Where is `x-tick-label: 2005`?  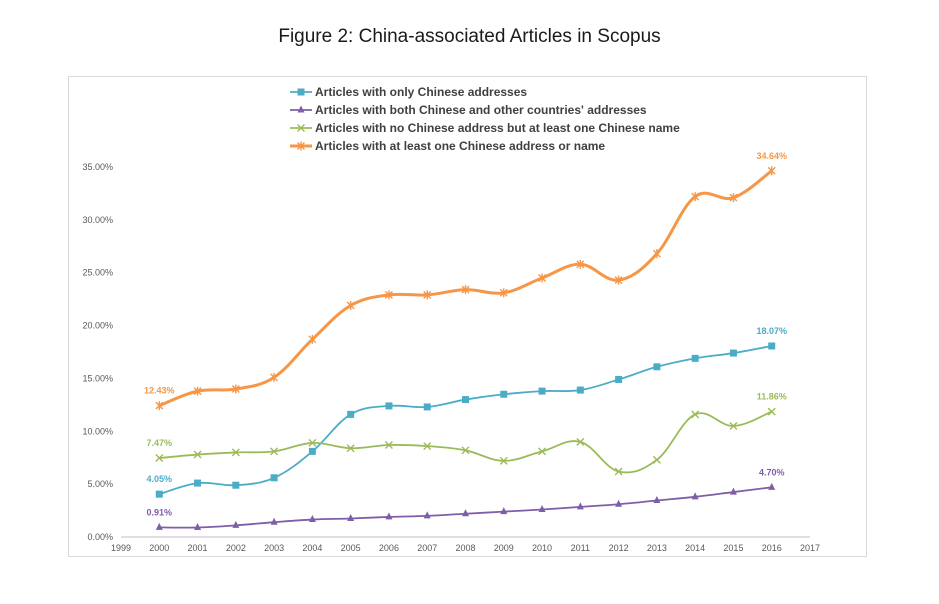 x-tick-label: 2005 is located at coordinates (351, 548).